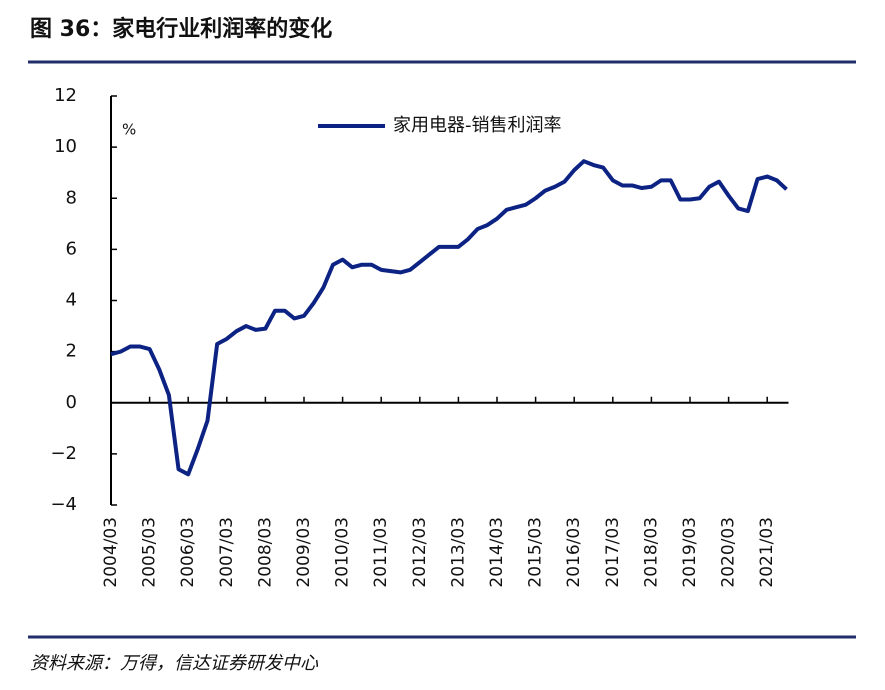  What do you see at coordinates (71, 197) in the screenshot?
I see `y-tick-label: 8` at bounding box center [71, 197].